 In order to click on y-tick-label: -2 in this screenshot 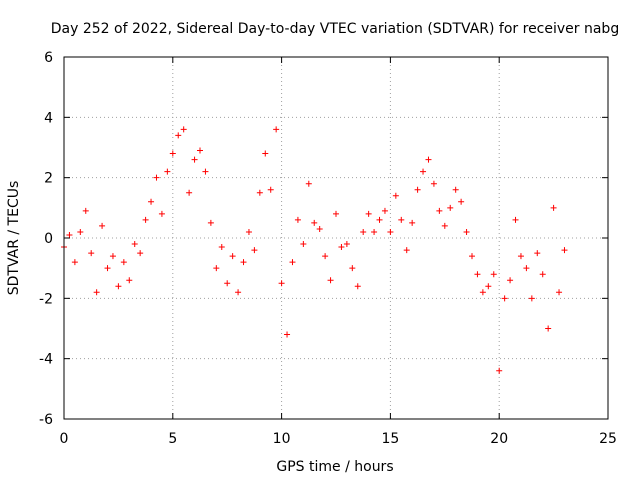, I will do `click(46, 299)`.